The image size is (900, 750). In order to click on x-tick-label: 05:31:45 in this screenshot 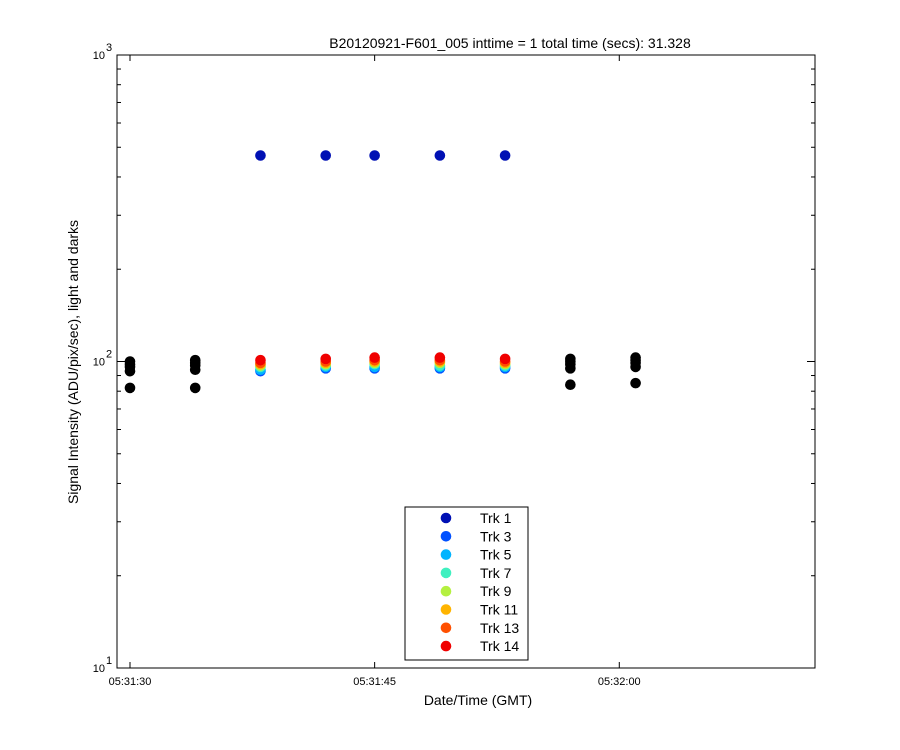, I will do `click(374, 682)`.